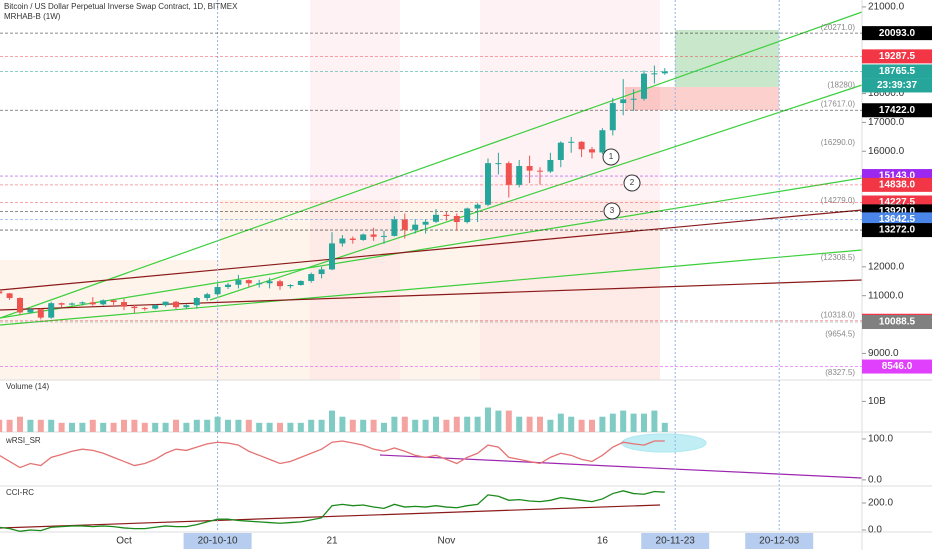 The image size is (932, 555). Describe the element at coordinates (838, 142) in the screenshot. I see `level-label: (16290.0)` at that location.